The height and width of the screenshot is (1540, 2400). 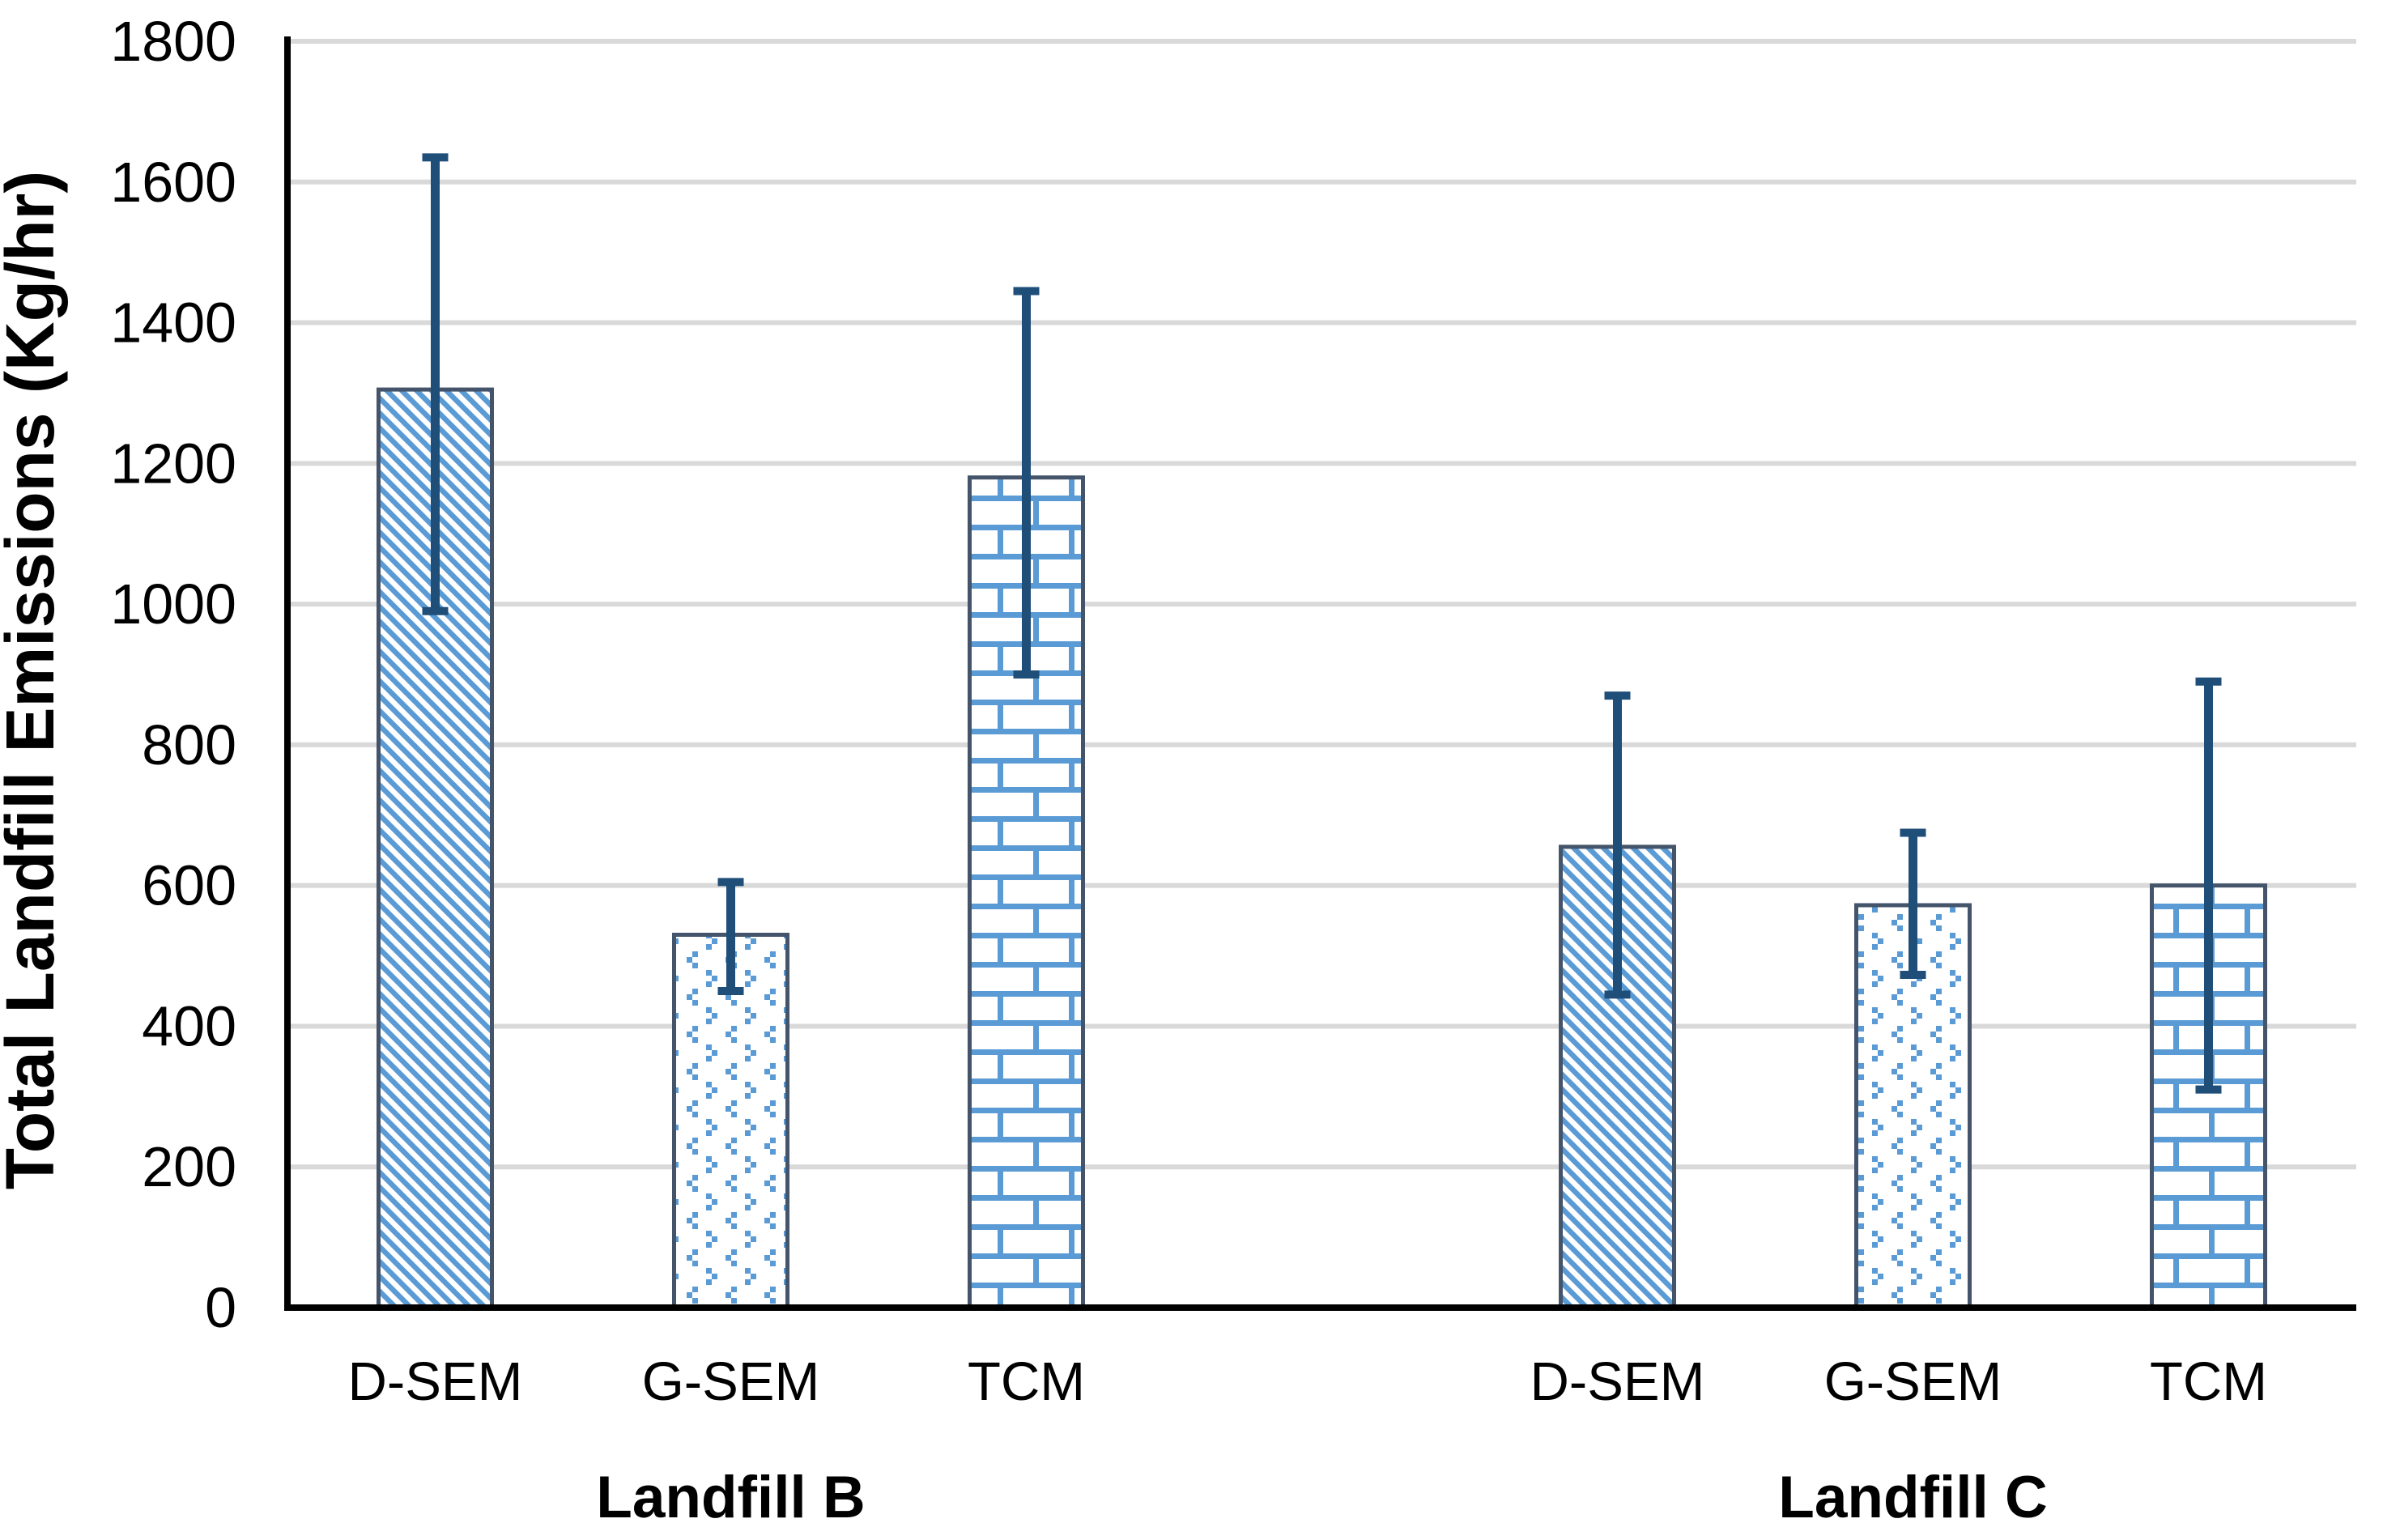 I want to click on category-label-landfill-b-tcm: TCM, so click(x=1027, y=1381).